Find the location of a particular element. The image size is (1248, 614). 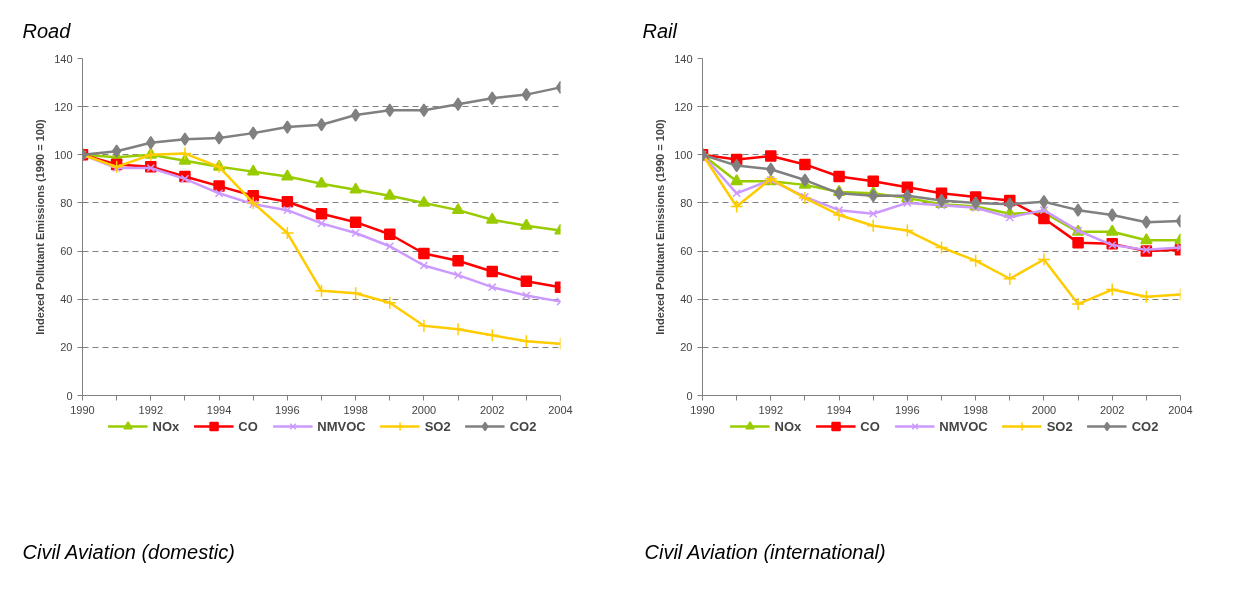

text: Civil Aviation (international) is located at coordinates (765, 551).